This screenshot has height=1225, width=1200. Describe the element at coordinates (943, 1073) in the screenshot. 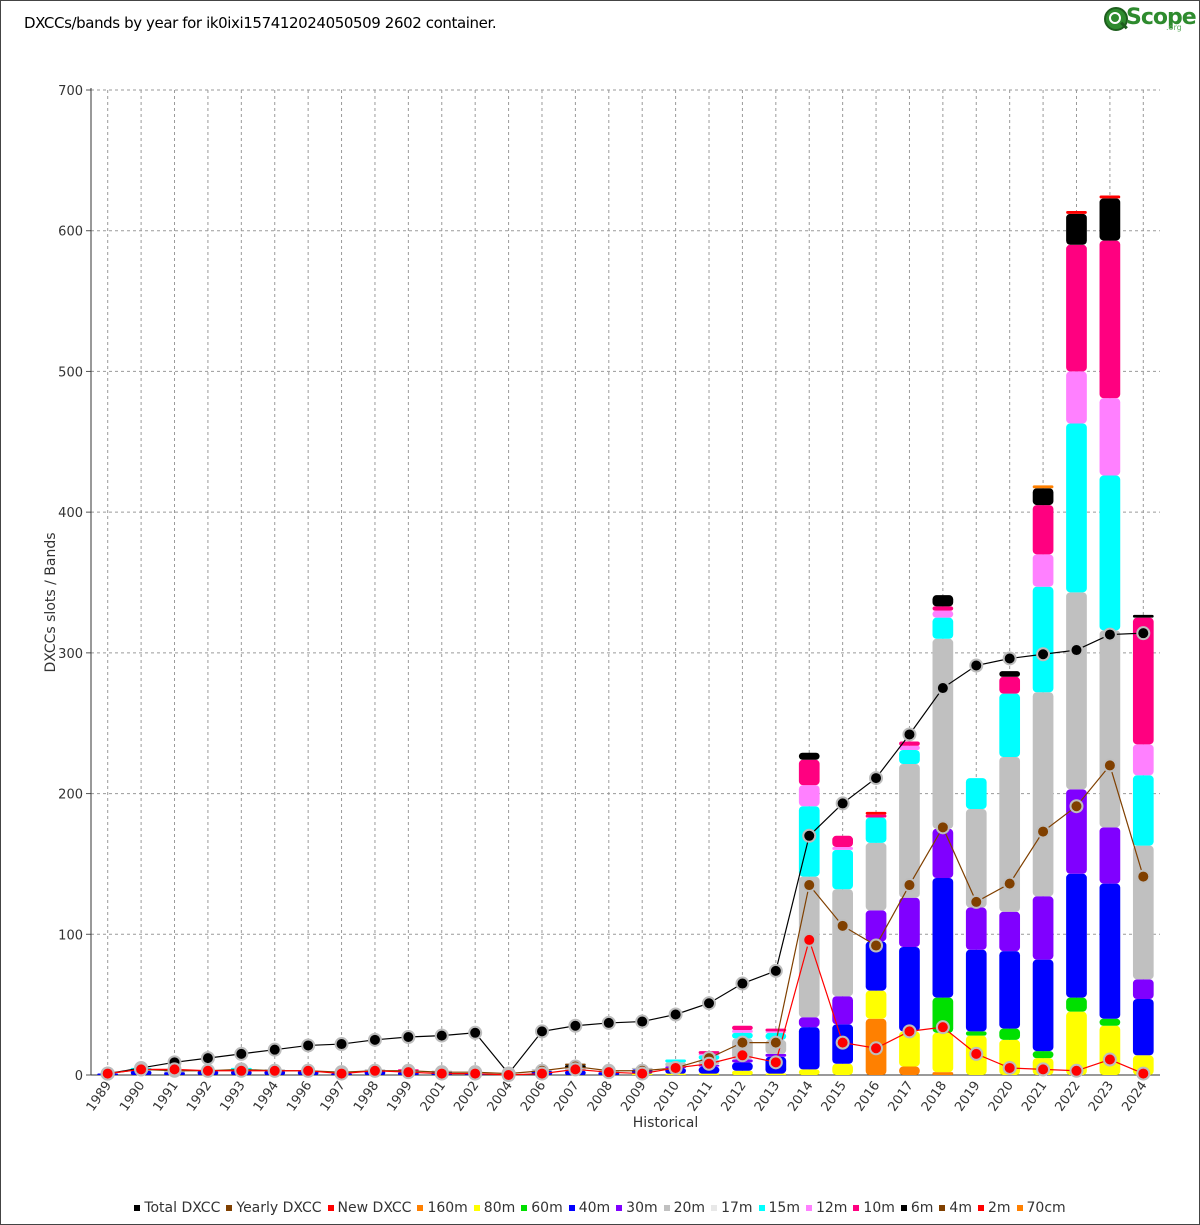

I see `bar-segment-160m` at that location.